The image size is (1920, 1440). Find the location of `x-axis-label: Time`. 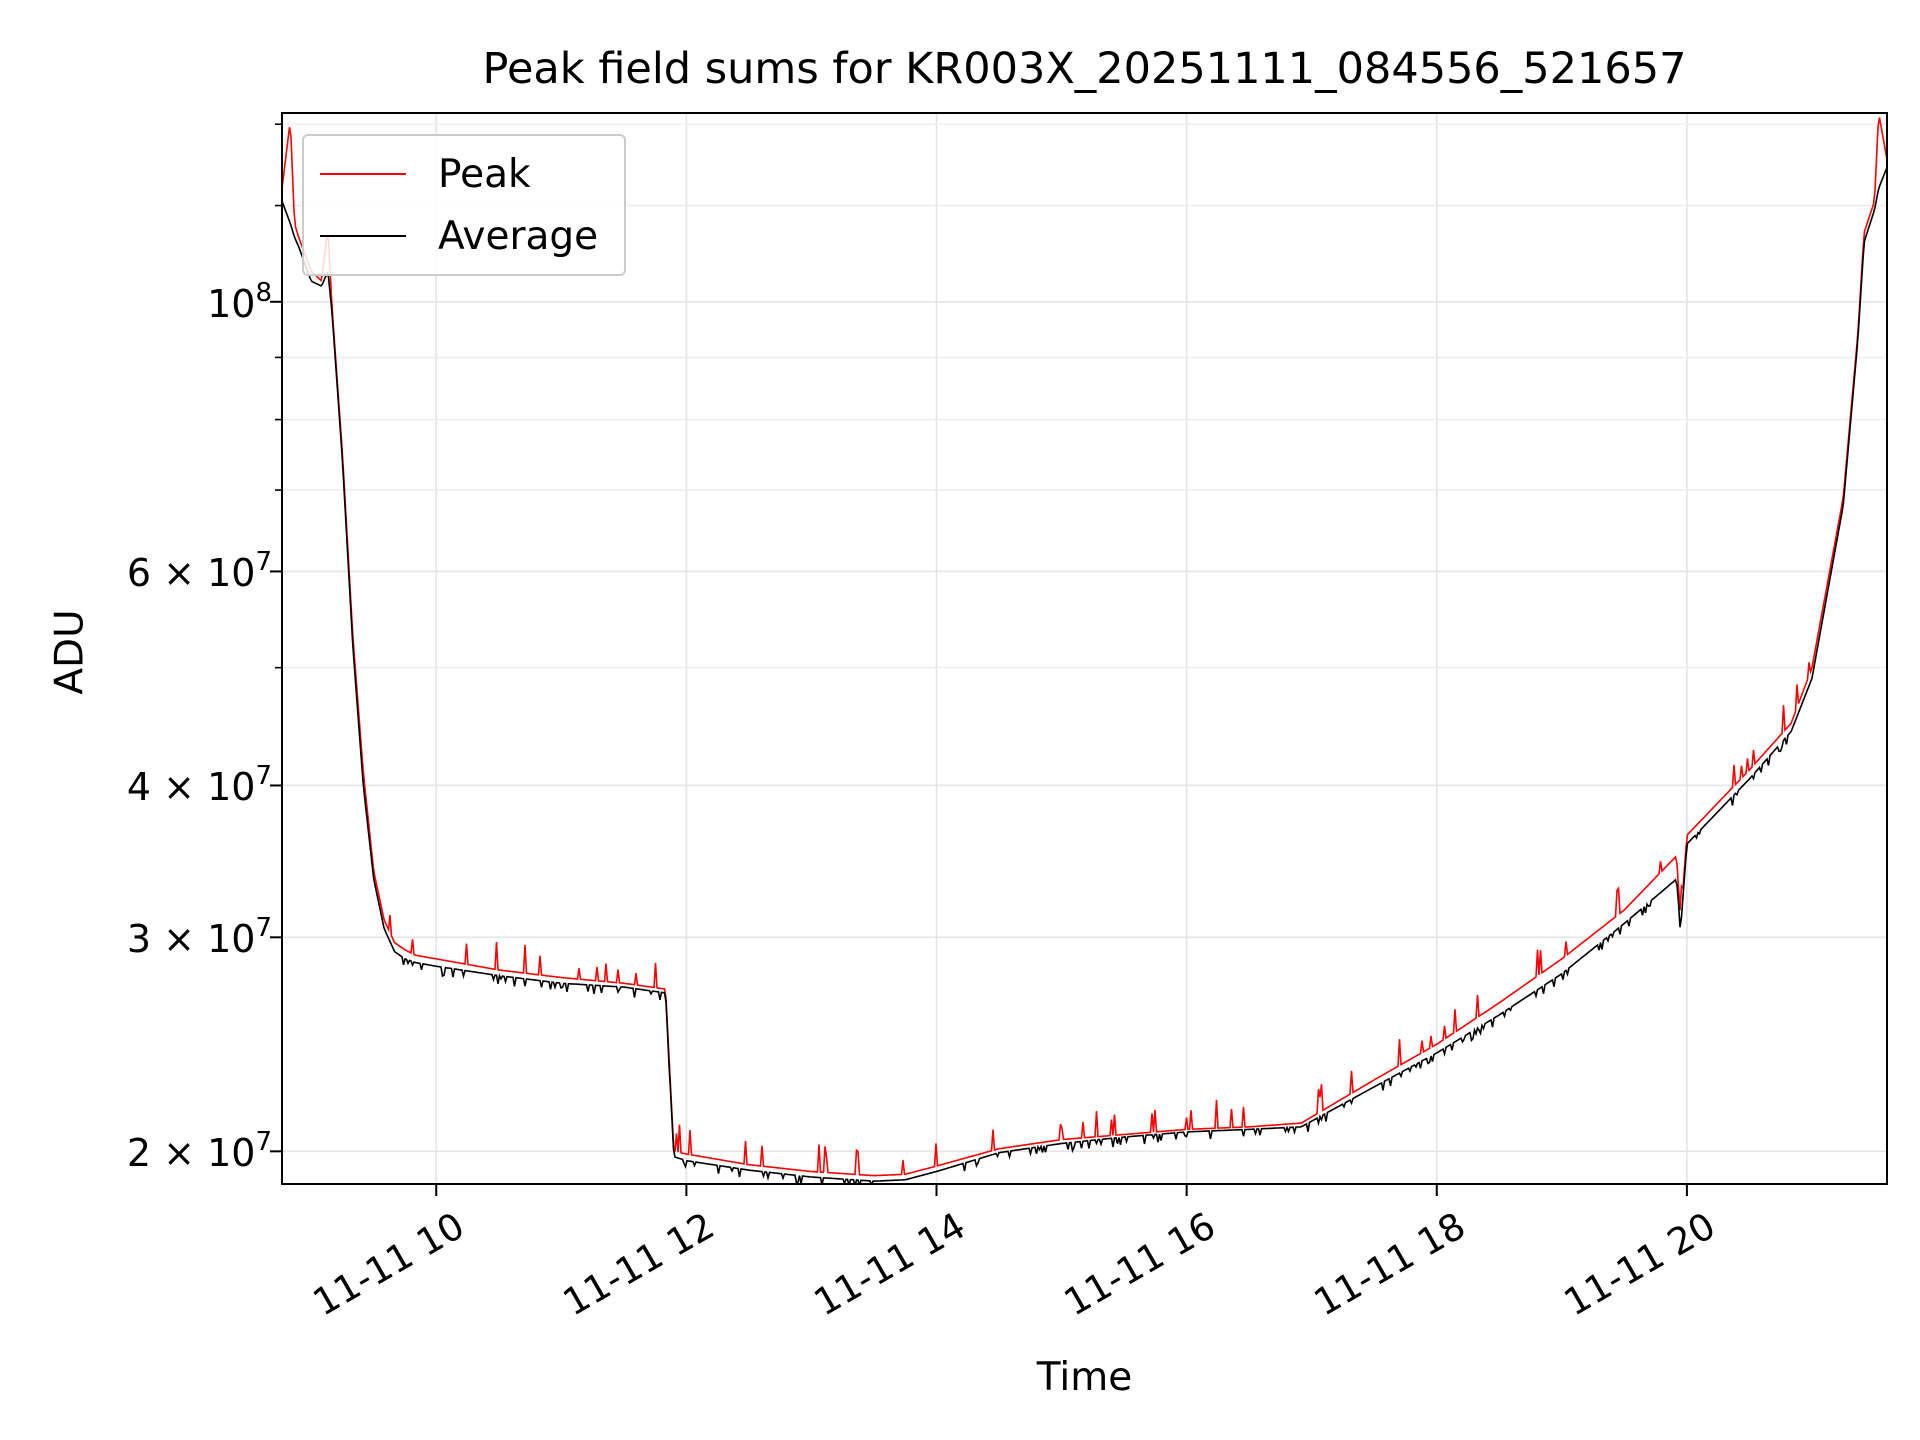

x-axis-label: Time is located at coordinates (1084, 1377).